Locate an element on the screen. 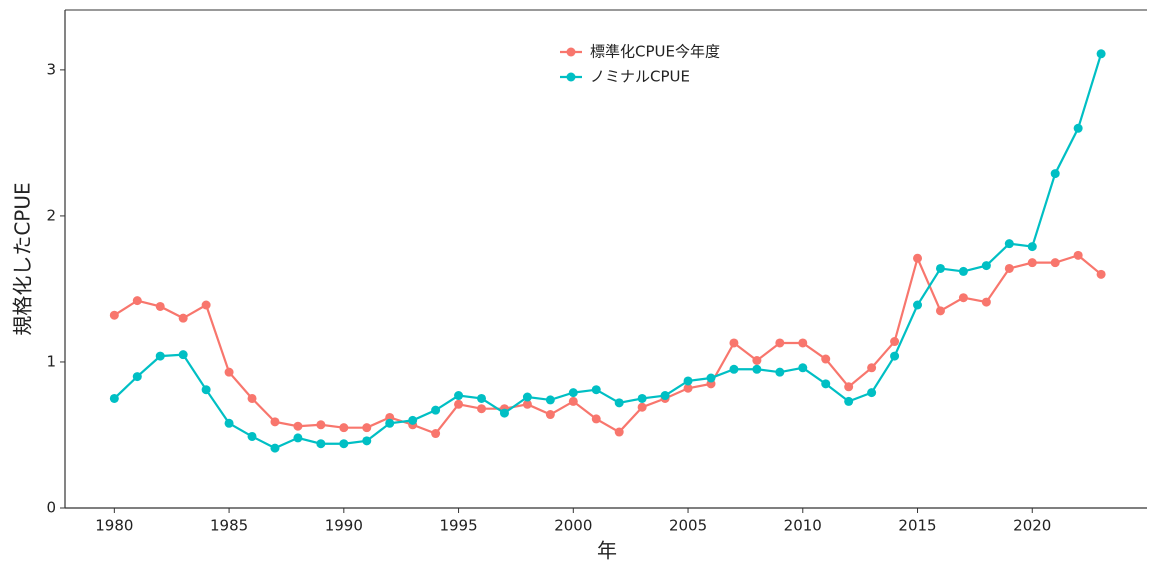 The width and height of the screenshot is (1150, 572). x-tick-label: 1990 is located at coordinates (344, 526).